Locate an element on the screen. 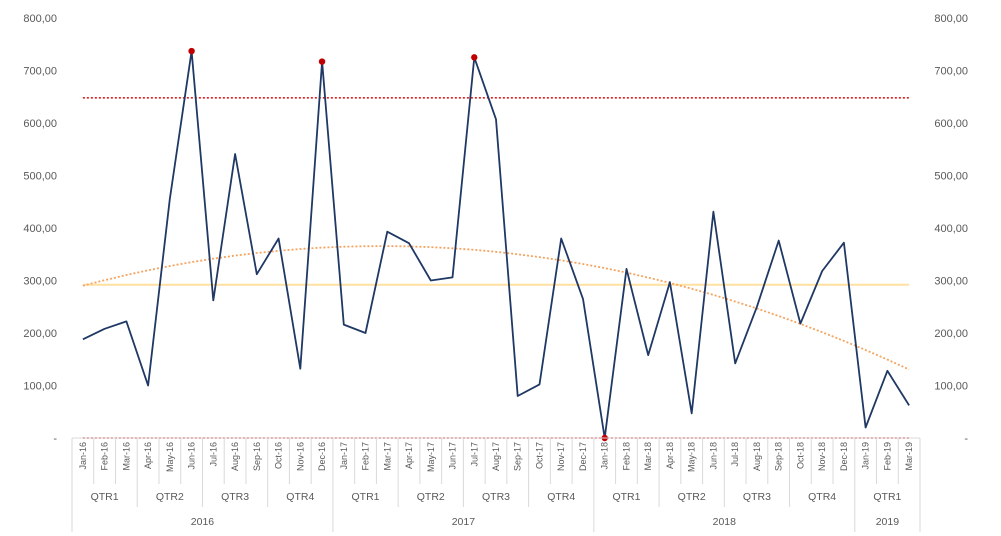 The width and height of the screenshot is (1001, 536). month-label: Apr-18 is located at coordinates (670, 455).